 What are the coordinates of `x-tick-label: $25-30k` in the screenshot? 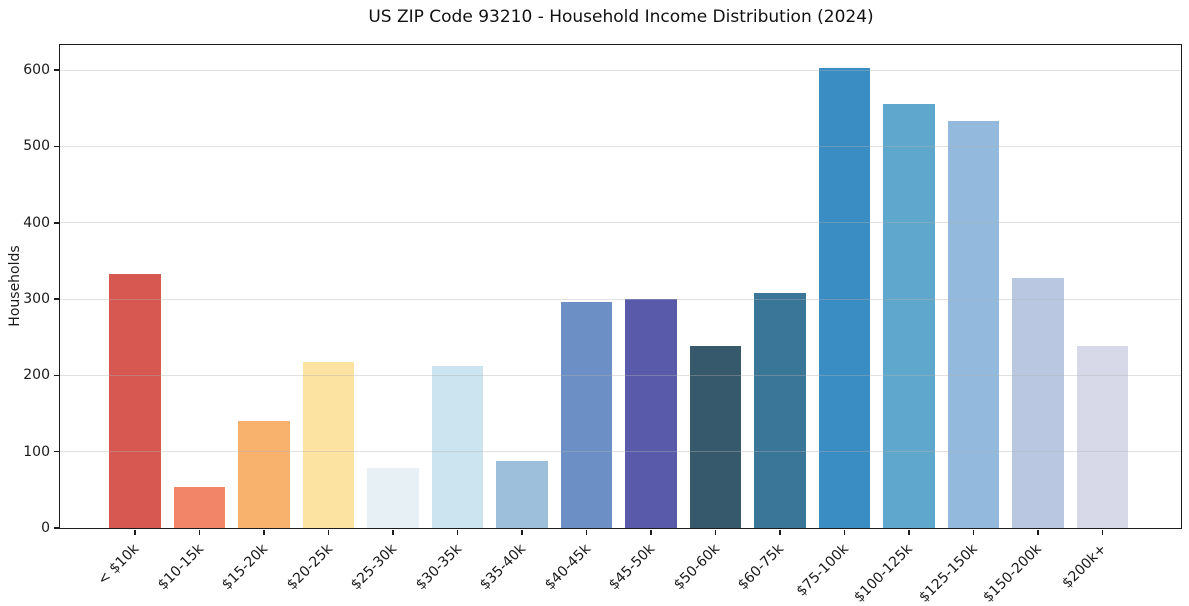 It's located at (374, 567).